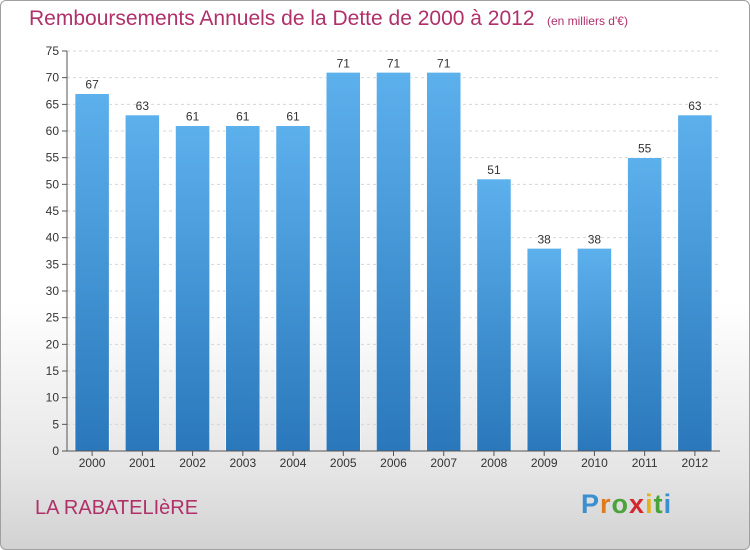 Image resolution: width=750 pixels, height=550 pixels. Describe the element at coordinates (594, 463) in the screenshot. I see `x-tick-label: 2010` at that location.